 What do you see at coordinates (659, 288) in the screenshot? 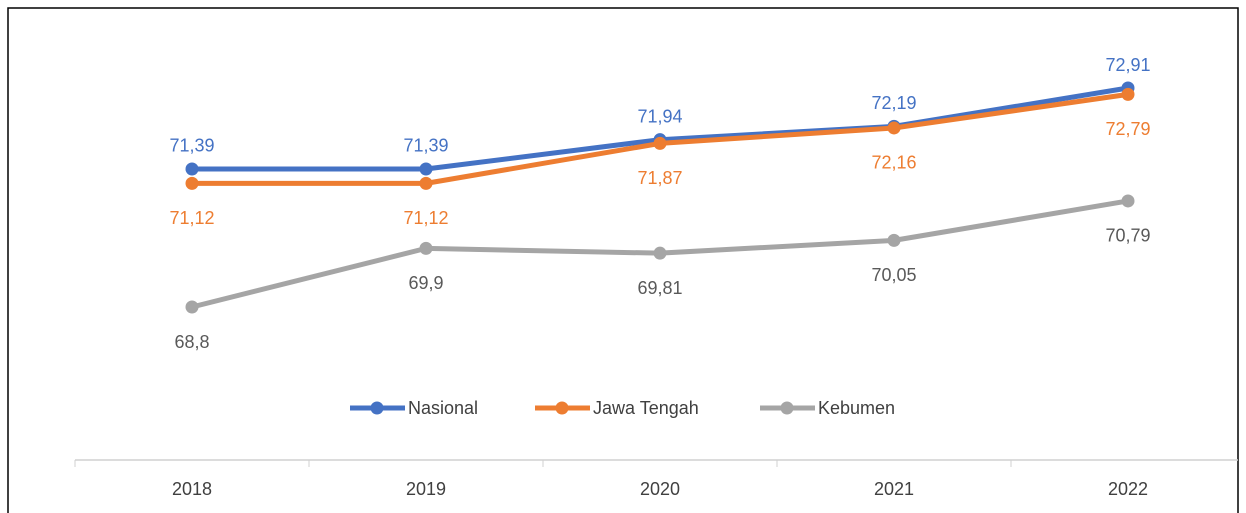
I see `data-label: 69,81` at bounding box center [659, 288].